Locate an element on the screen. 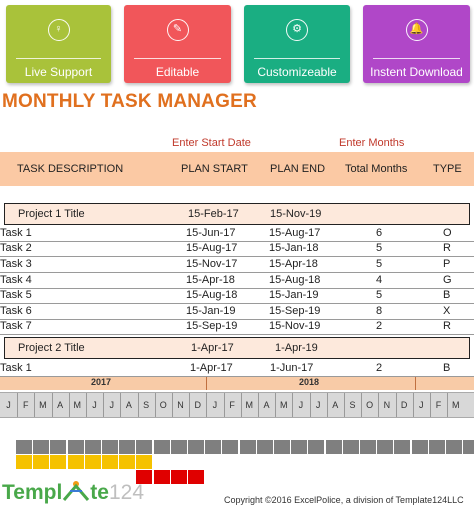  task-start: 15-Jan-19 is located at coordinates (211, 311).